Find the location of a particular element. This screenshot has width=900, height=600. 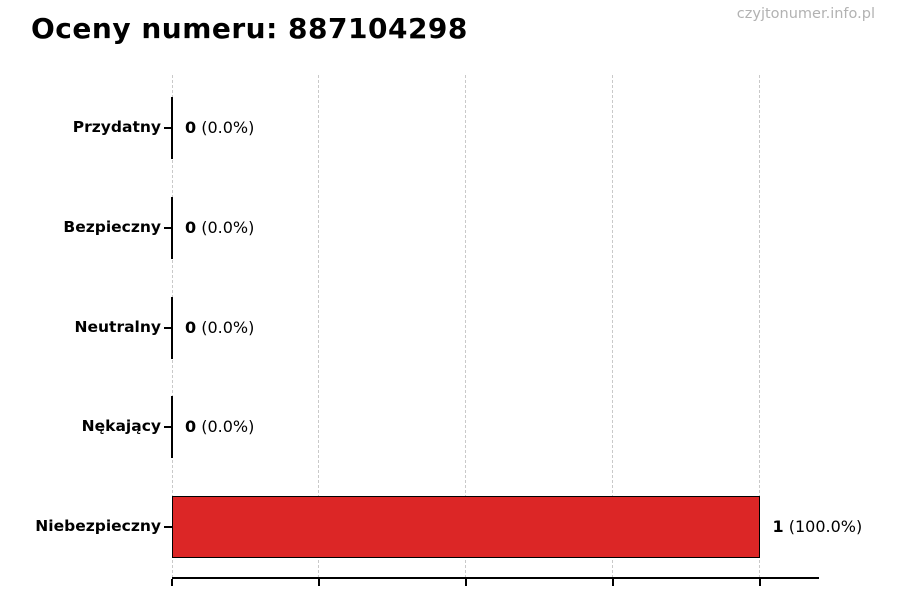

category-label: Nękający is located at coordinates (121, 426).